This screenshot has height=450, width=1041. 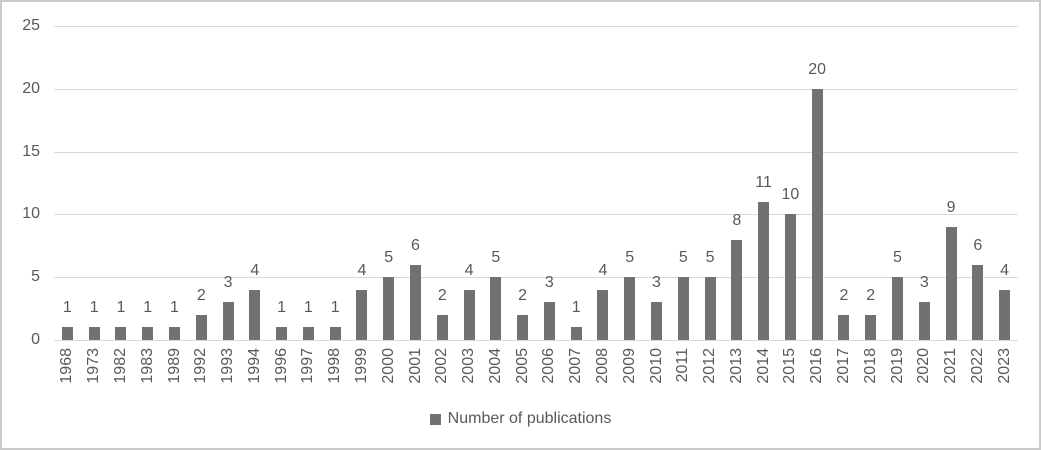 I want to click on bar-2012, so click(x=710, y=308).